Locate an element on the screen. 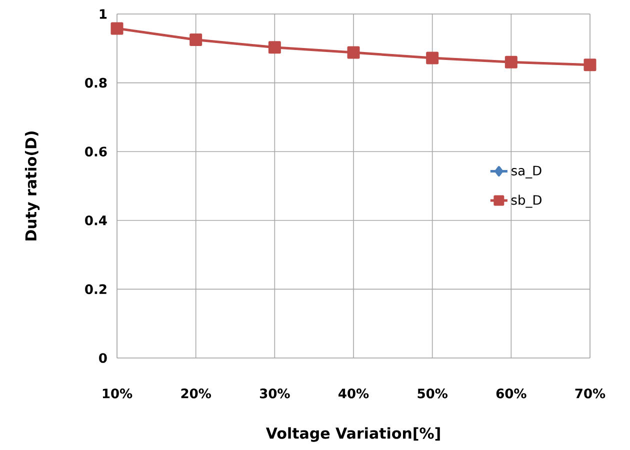 This screenshot has height=450, width=630. y-tick-label: 0.6 is located at coordinates (96, 151).